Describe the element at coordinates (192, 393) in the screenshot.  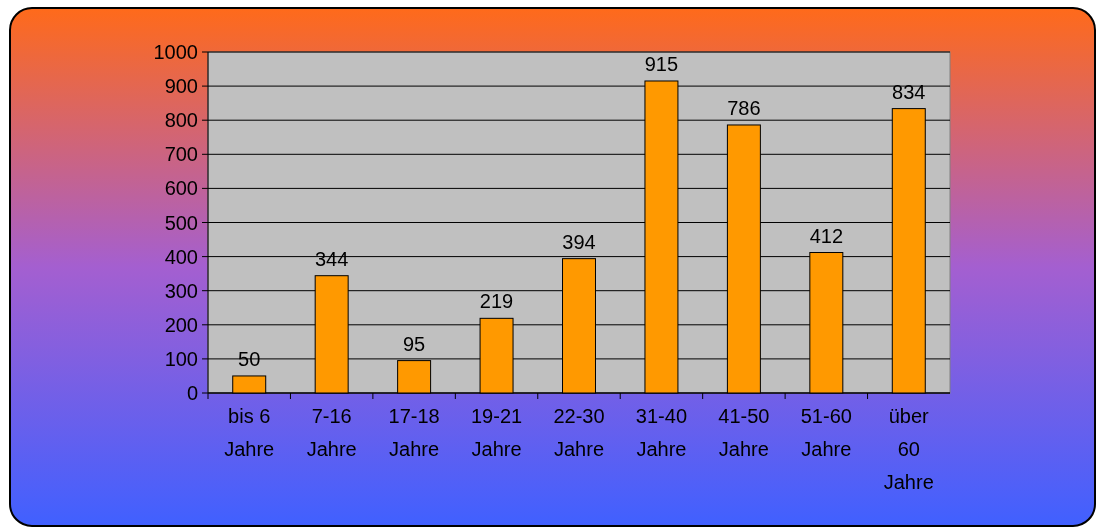
I see `y-tick-label: 0` at that location.